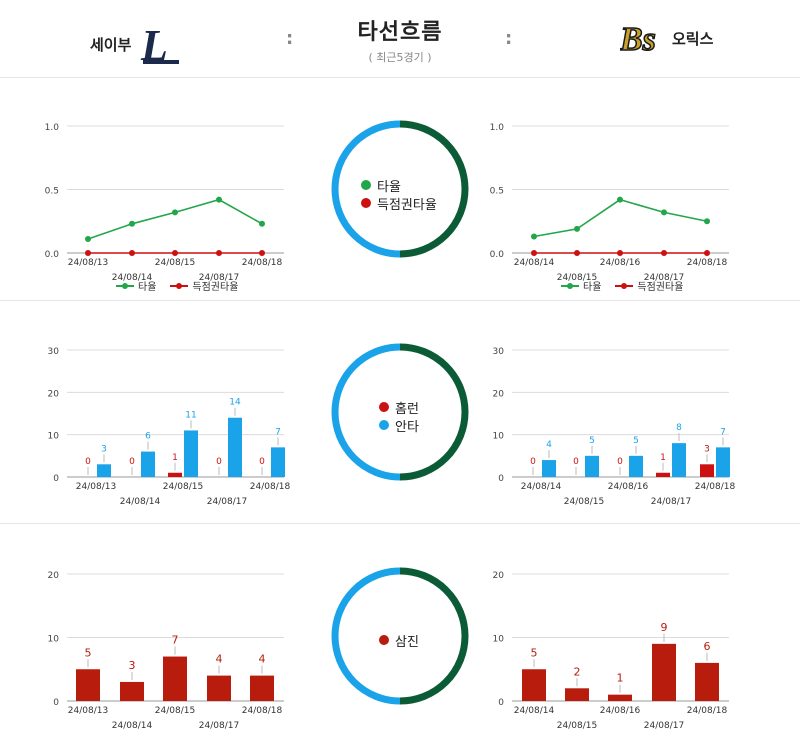 This screenshot has height=745, width=800. Describe the element at coordinates (177, 285) in the screenshot. I see `left-line-legend: 타율 득점권타율` at that location.